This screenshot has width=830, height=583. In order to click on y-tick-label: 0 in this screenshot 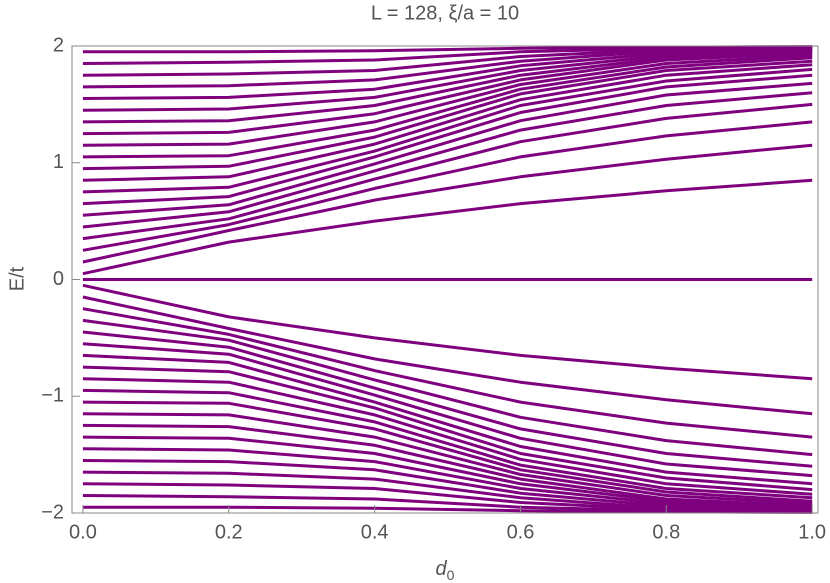, I will do `click(58, 279)`.